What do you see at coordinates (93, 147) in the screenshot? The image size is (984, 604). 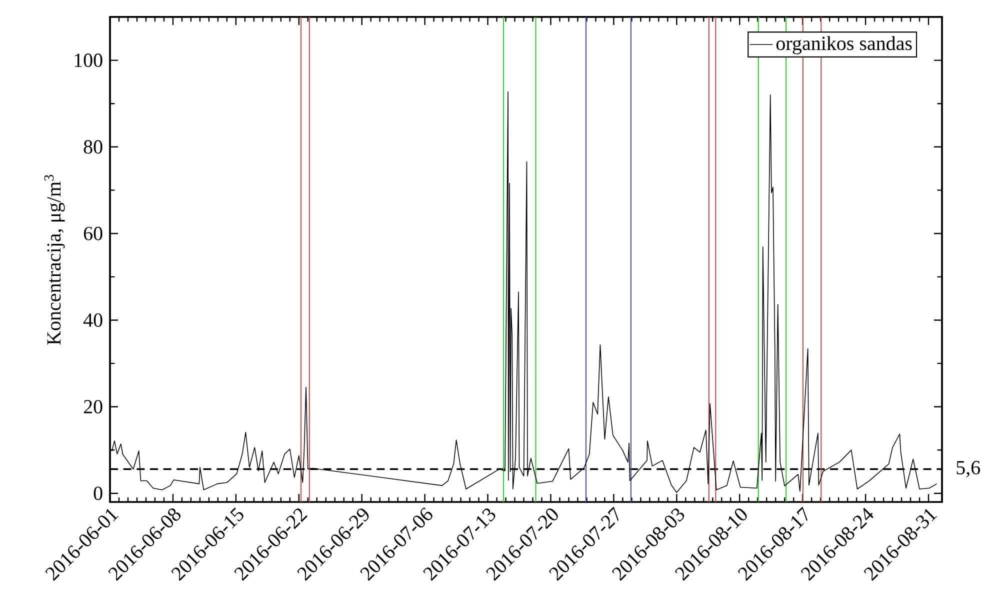 I see `y-tick-label: 80` at bounding box center [93, 147].